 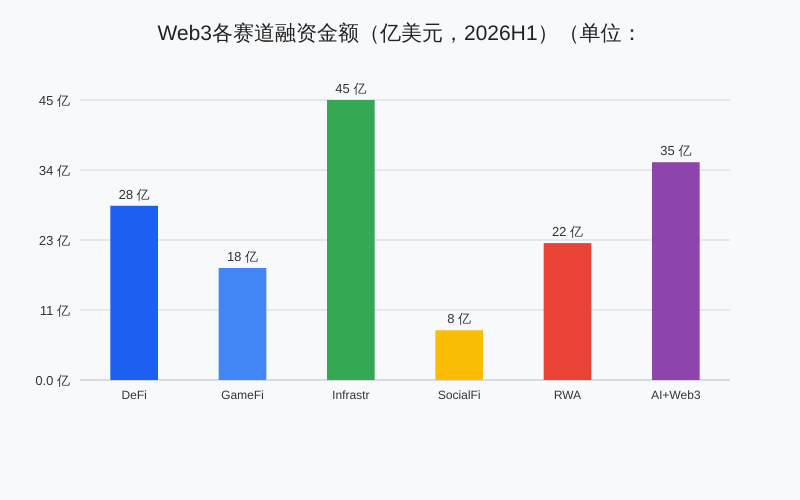 What do you see at coordinates (400, 33) in the screenshot?
I see `chart-title: Web3各赛道融资金额（亿美元，2026H1）（单位：` at bounding box center [400, 33].